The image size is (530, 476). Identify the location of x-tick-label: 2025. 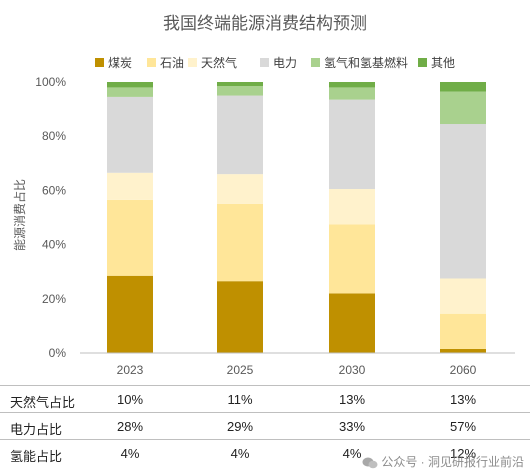
(240, 370).